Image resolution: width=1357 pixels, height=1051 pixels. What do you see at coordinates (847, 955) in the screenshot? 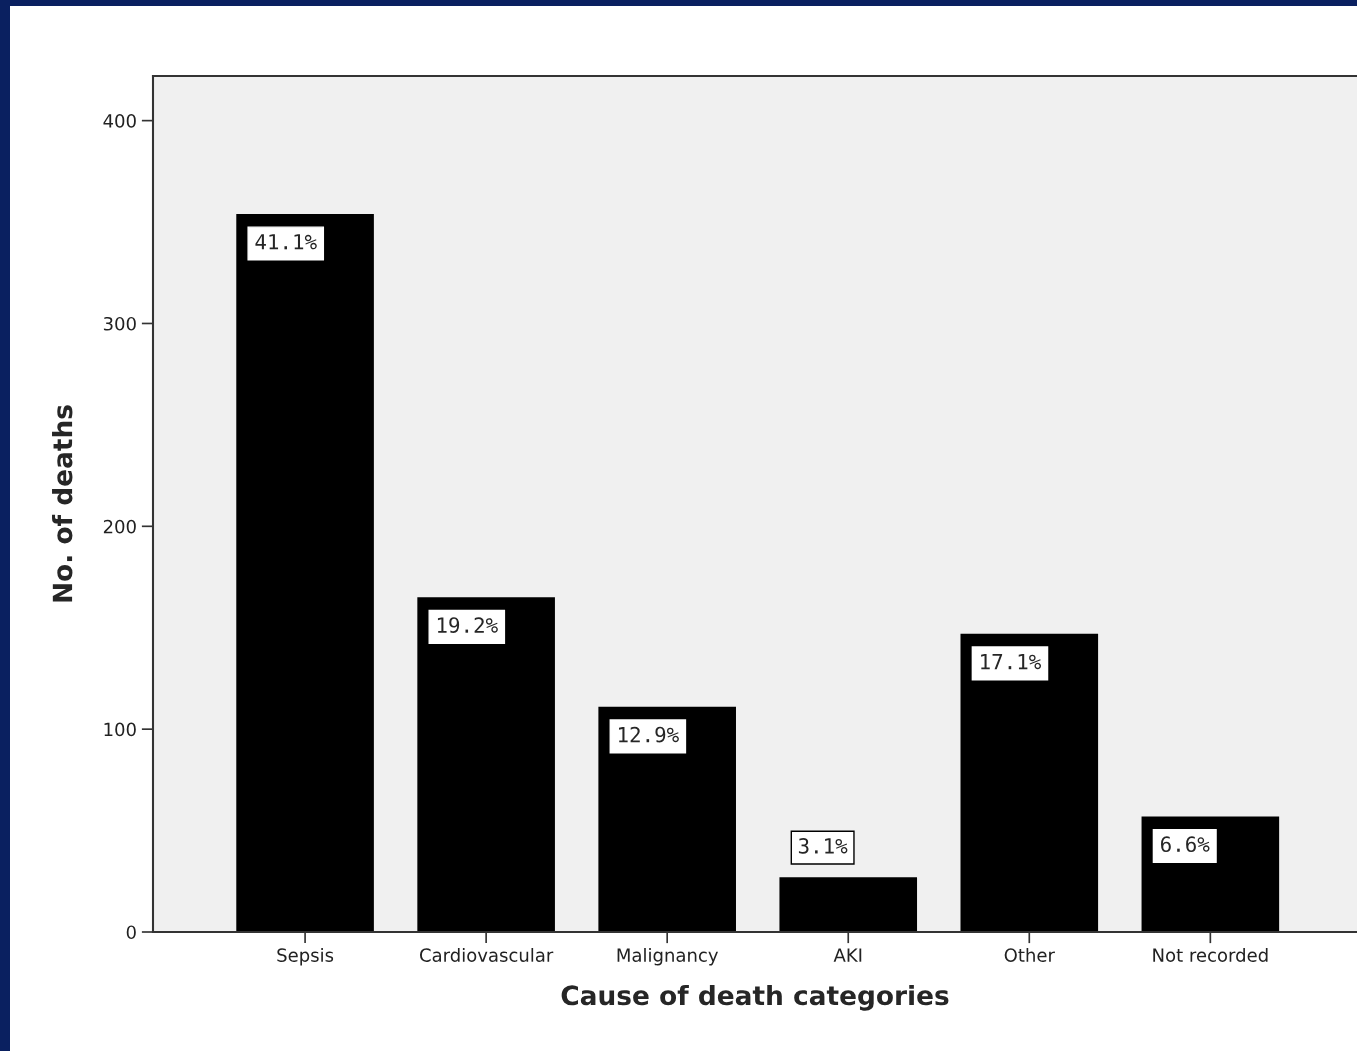
I see `x-tick-label: AKI` at bounding box center [847, 955].